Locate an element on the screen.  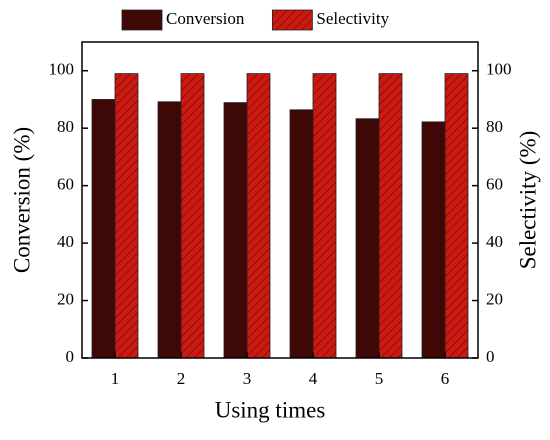
x-tick-label: 5 is located at coordinates (379, 378).